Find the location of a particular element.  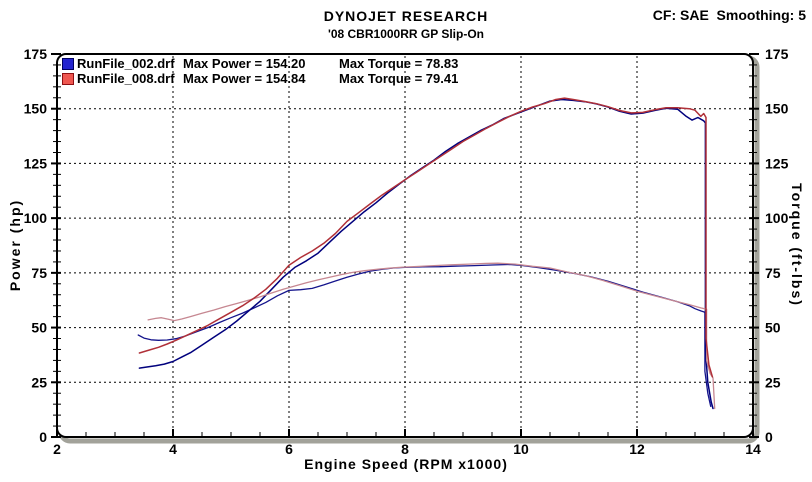

x-tick-label: 8 is located at coordinates (405, 449).